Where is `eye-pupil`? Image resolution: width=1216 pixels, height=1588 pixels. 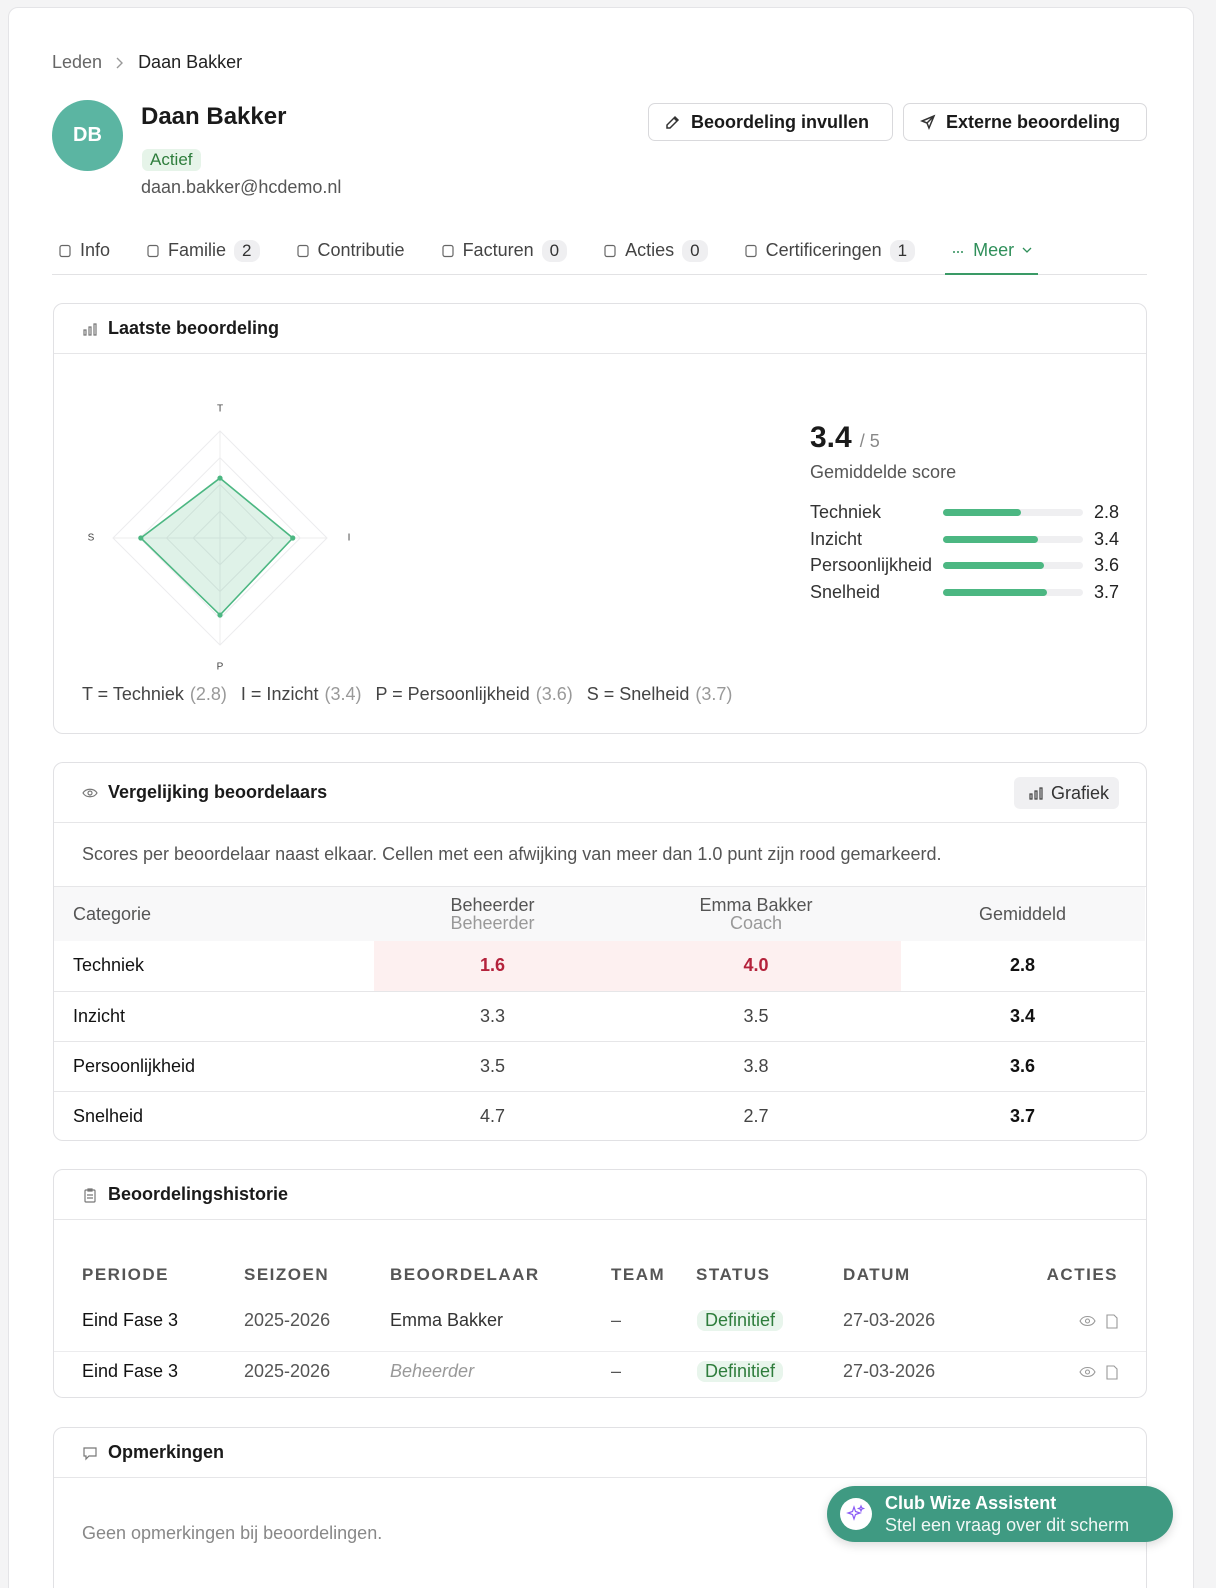 eye-pupil is located at coordinates (1087, 1372).